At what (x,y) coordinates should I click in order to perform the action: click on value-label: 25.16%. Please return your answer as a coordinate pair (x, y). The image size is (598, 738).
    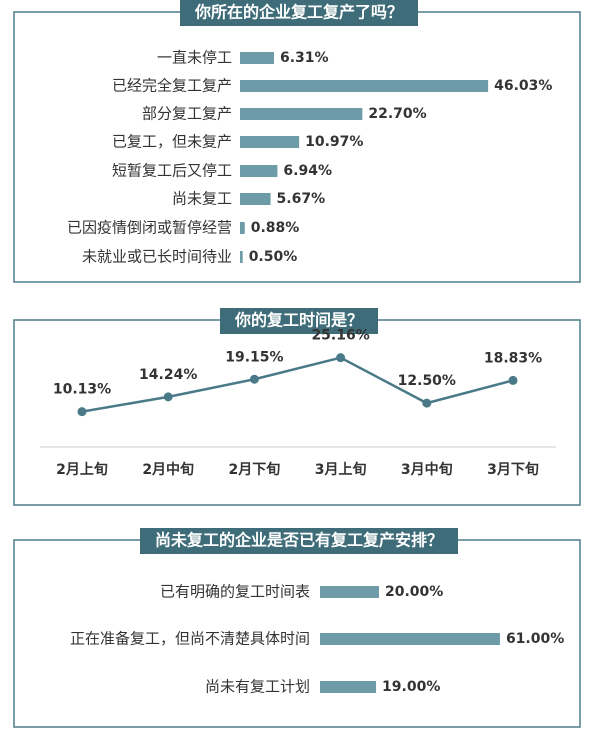
    Looking at the image, I should click on (340, 336).